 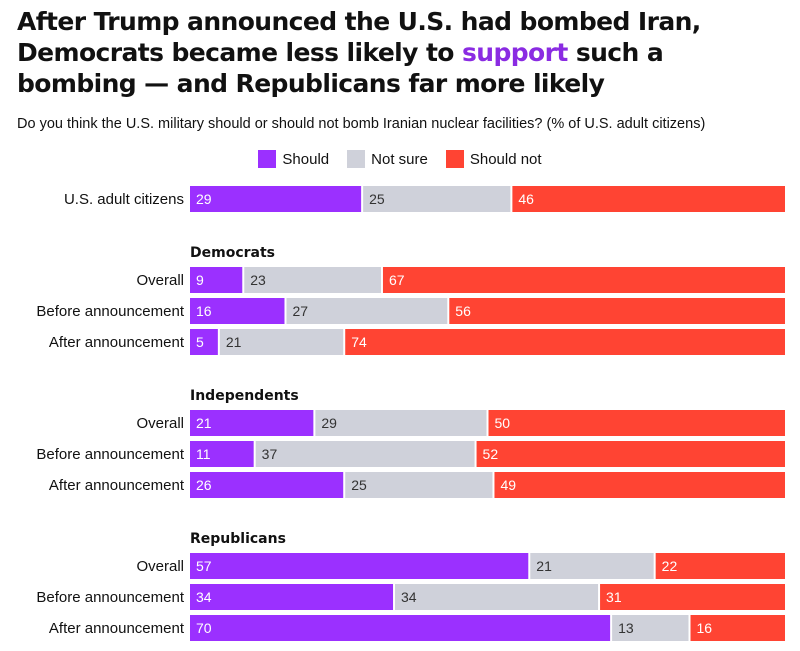 I want to click on value-label-democrats-overall-should: 9, so click(x=200, y=280).